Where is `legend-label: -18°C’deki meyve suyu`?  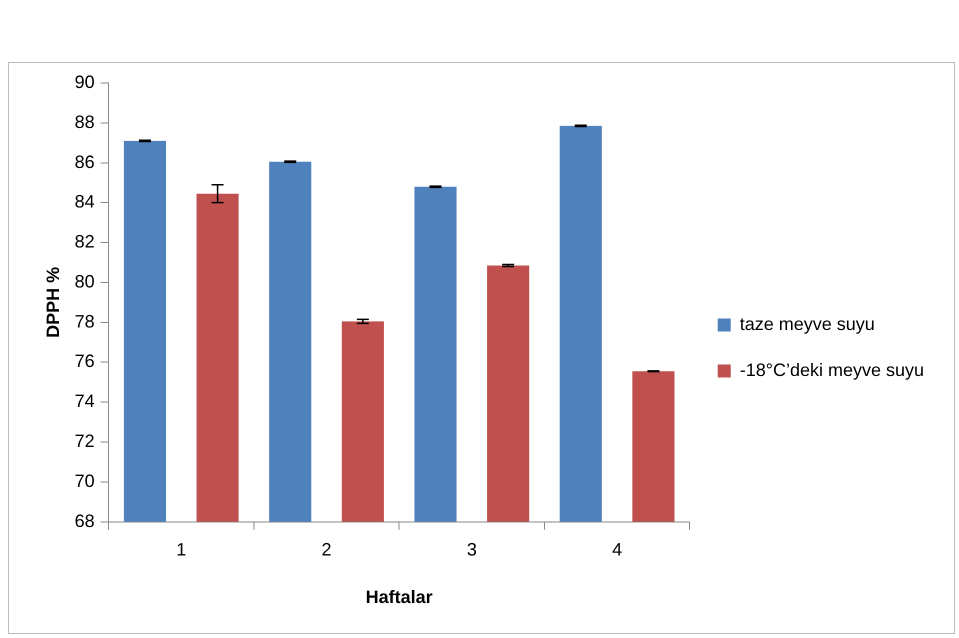 legend-label: -18°C’deki meyve suyu is located at coordinates (832, 370).